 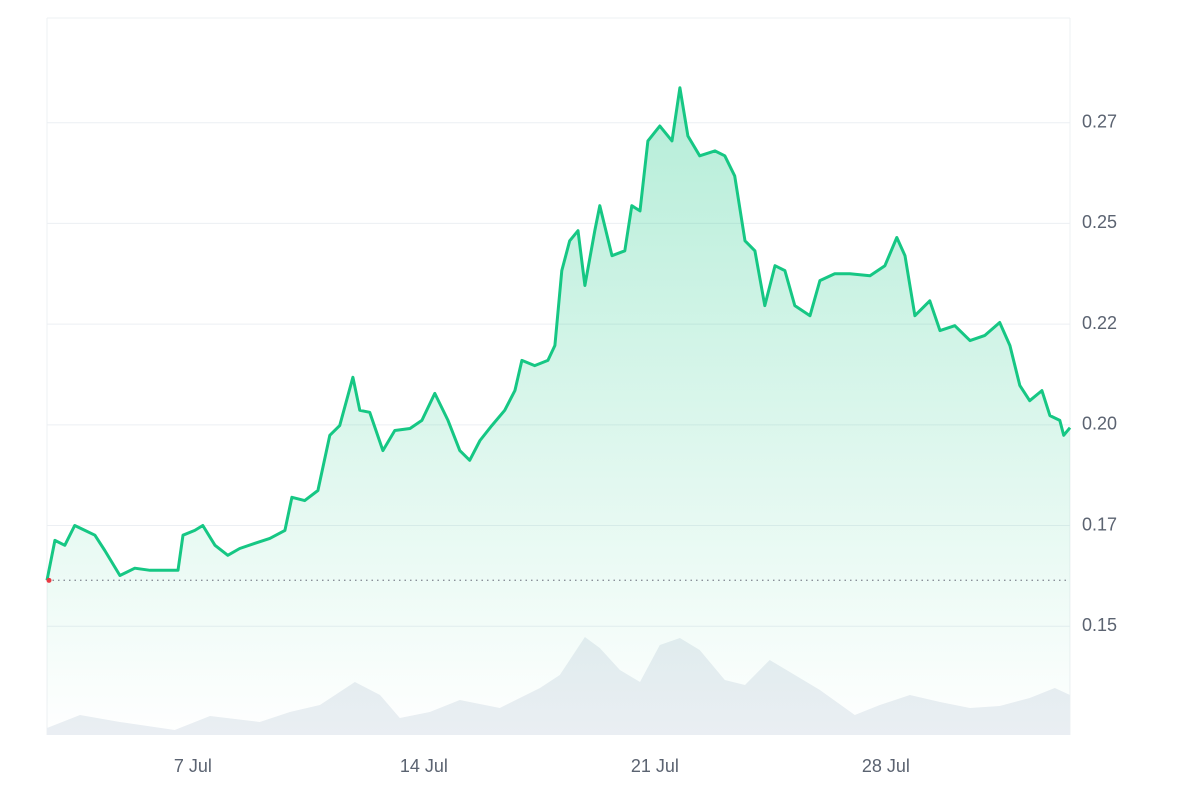 I want to click on y-tick-label: 0.22, so click(x=1099, y=323).